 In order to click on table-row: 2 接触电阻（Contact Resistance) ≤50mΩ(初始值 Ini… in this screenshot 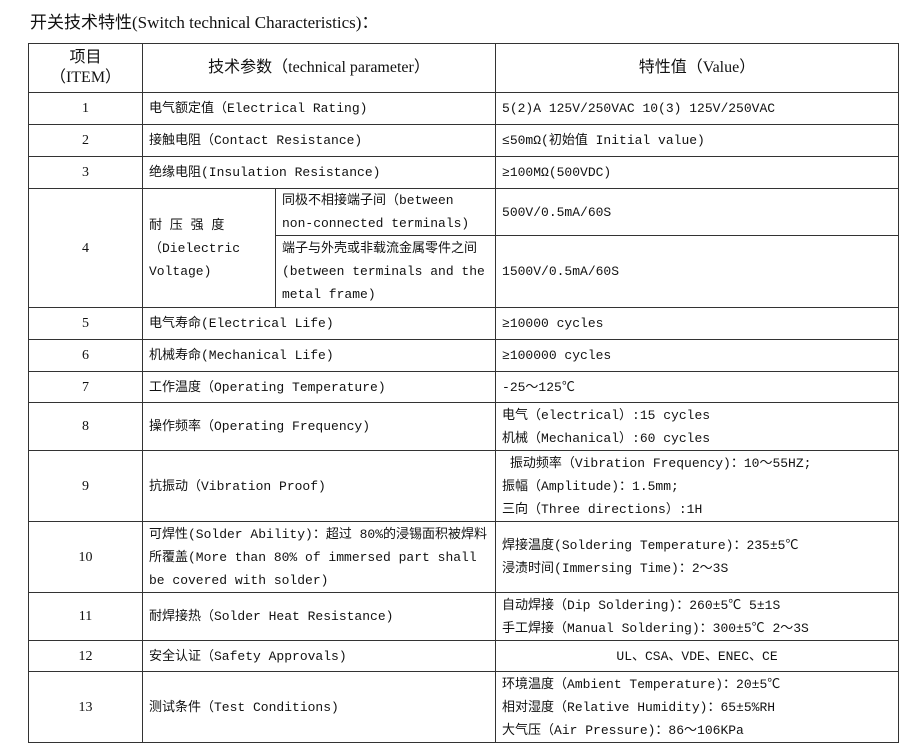, I will do `click(464, 140)`.